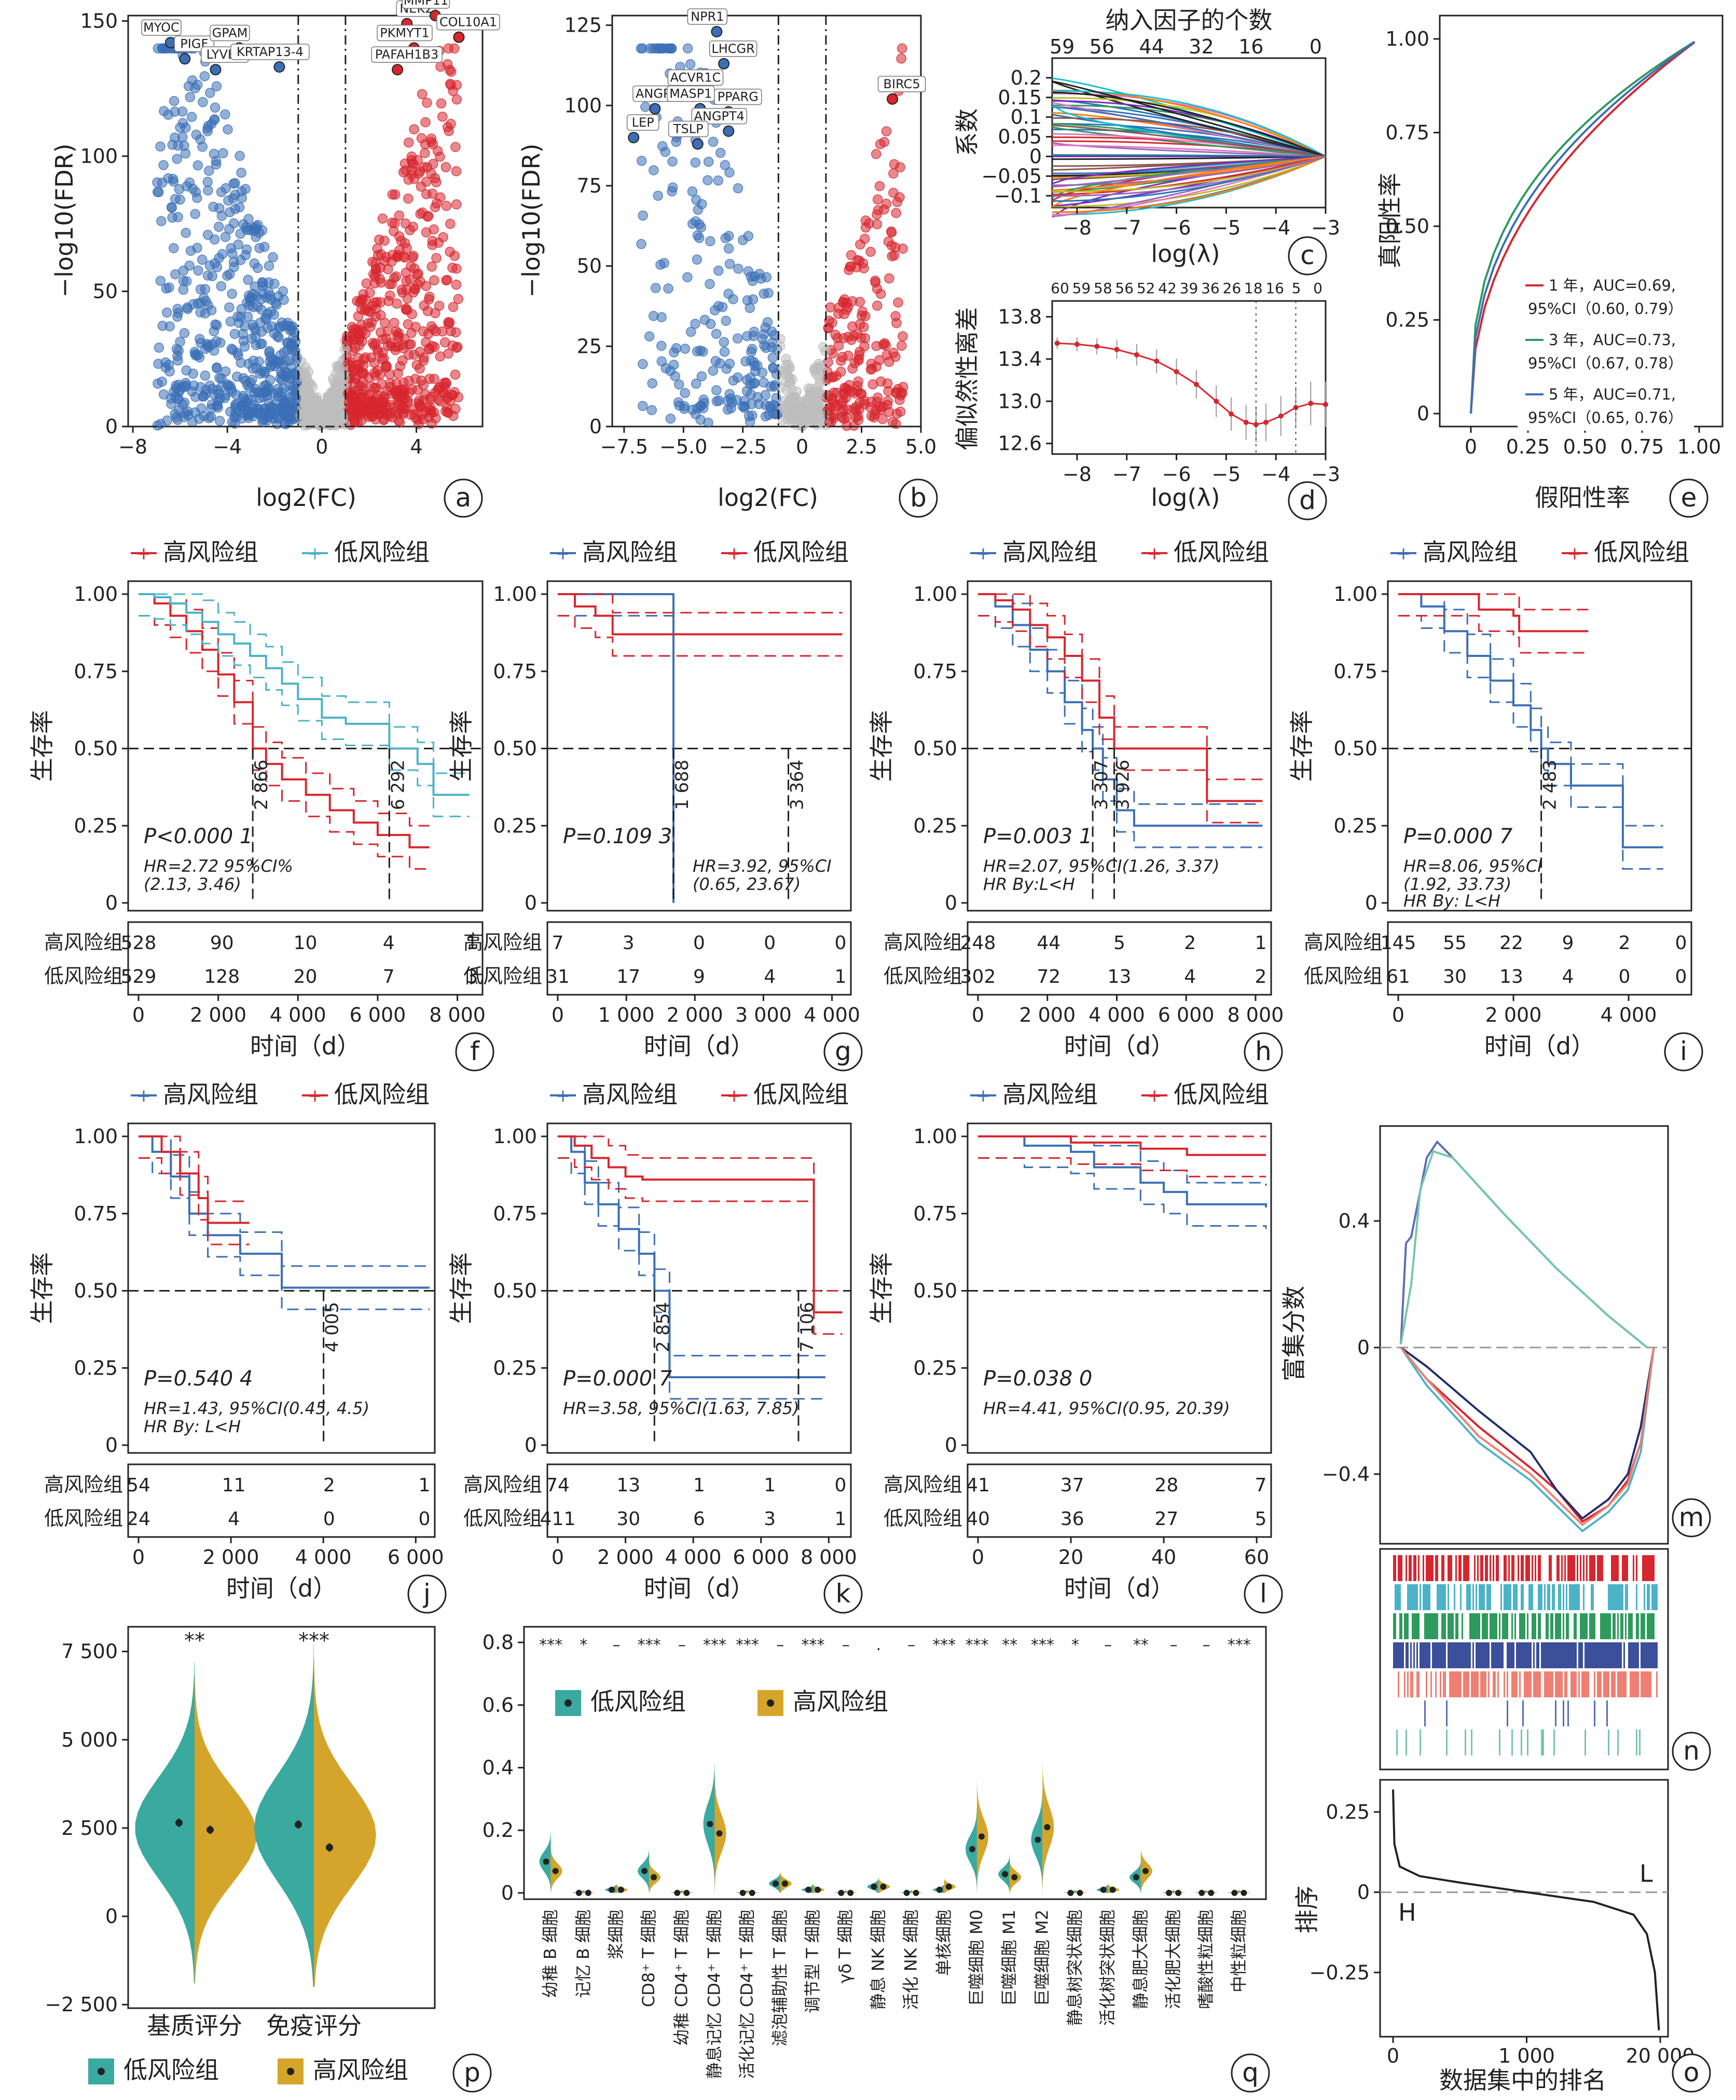 The height and width of the screenshot is (2100, 1736). I want to click on risk-count: 6, so click(699, 1519).